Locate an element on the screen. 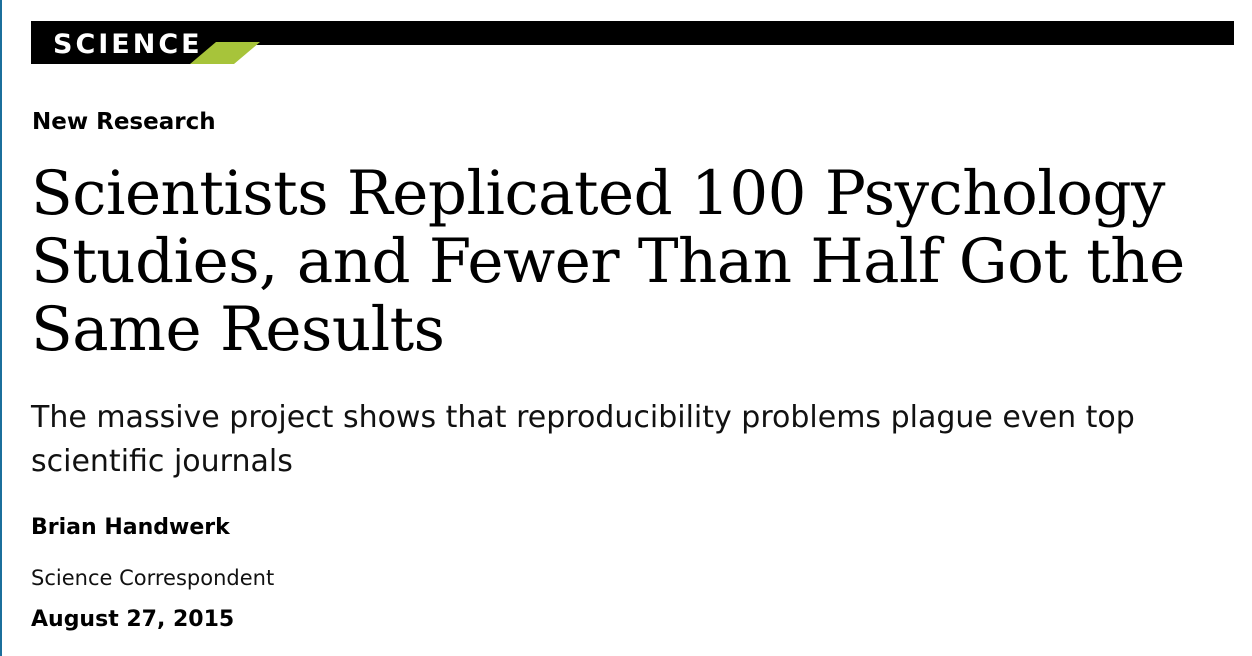 This screenshot has height=656, width=1252. section-accent-stripe is located at coordinates (225, 53).